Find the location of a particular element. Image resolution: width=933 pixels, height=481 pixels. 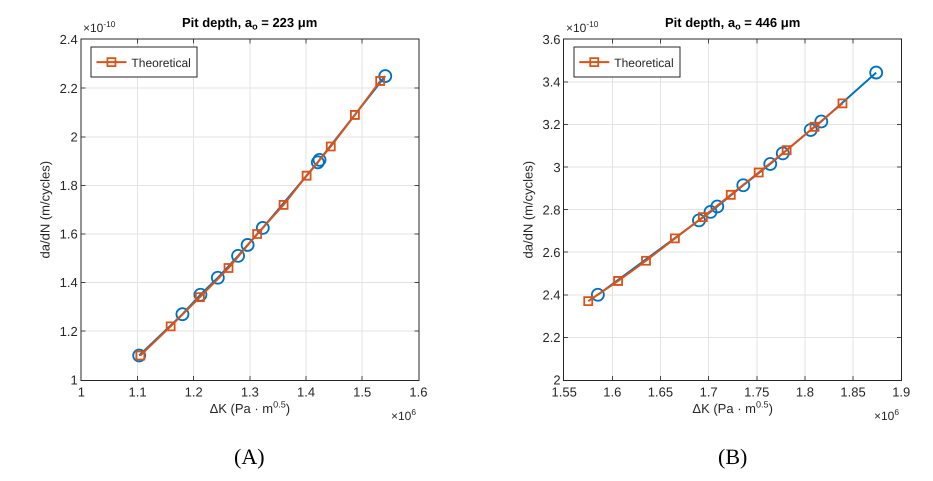

x-tick-label: 1.1 is located at coordinates (137, 392).